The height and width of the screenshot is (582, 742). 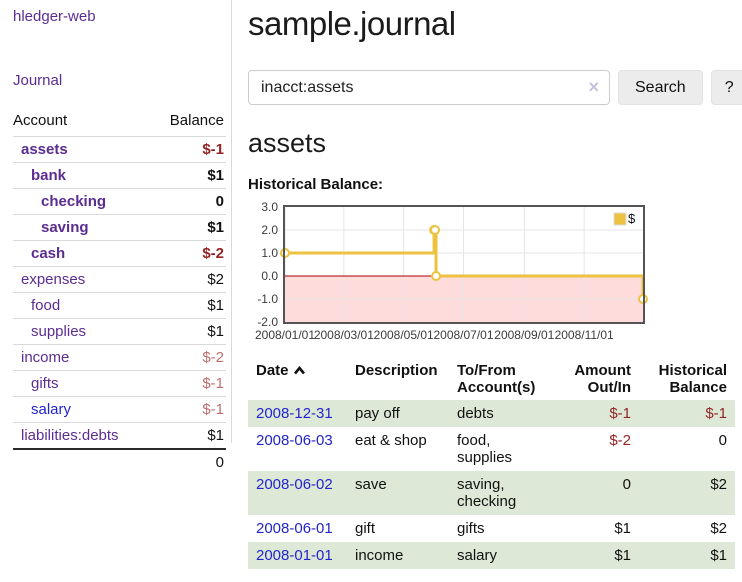 I want to click on page-title: sample.journal, so click(x=352, y=23).